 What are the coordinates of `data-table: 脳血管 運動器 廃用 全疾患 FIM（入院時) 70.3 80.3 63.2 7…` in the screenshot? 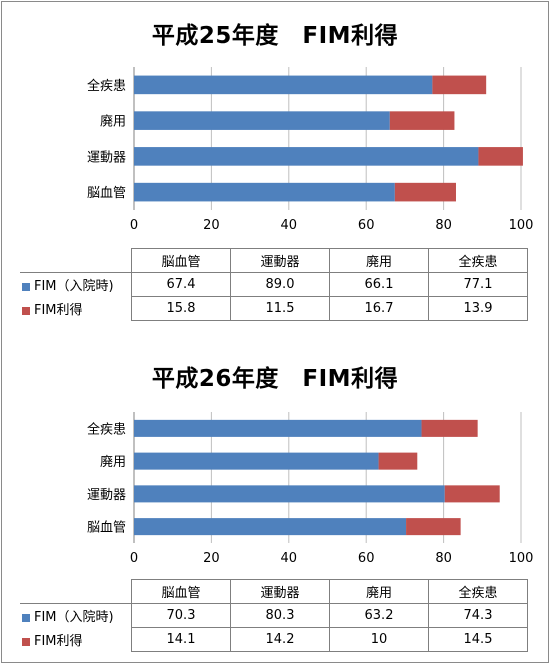 It's located at (274, 615).